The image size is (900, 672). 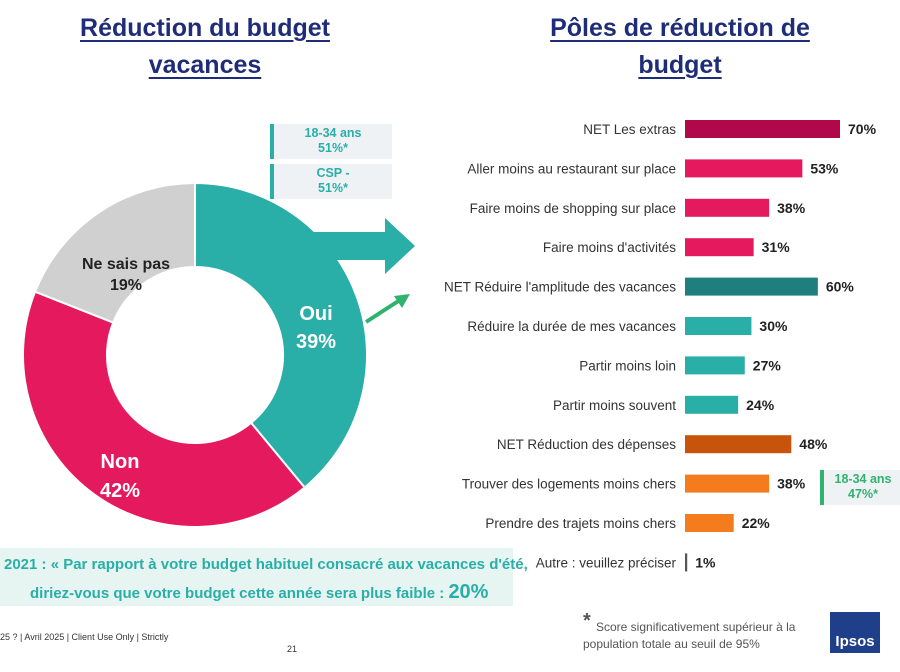 What do you see at coordinates (205, 46) in the screenshot?
I see `left-title: Réduction du budget vacances` at bounding box center [205, 46].